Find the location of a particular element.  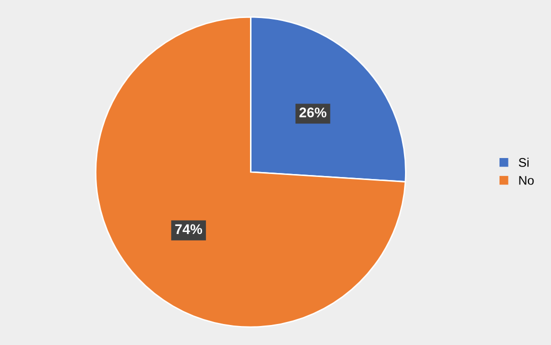

legend-label: Si is located at coordinates (523, 162).